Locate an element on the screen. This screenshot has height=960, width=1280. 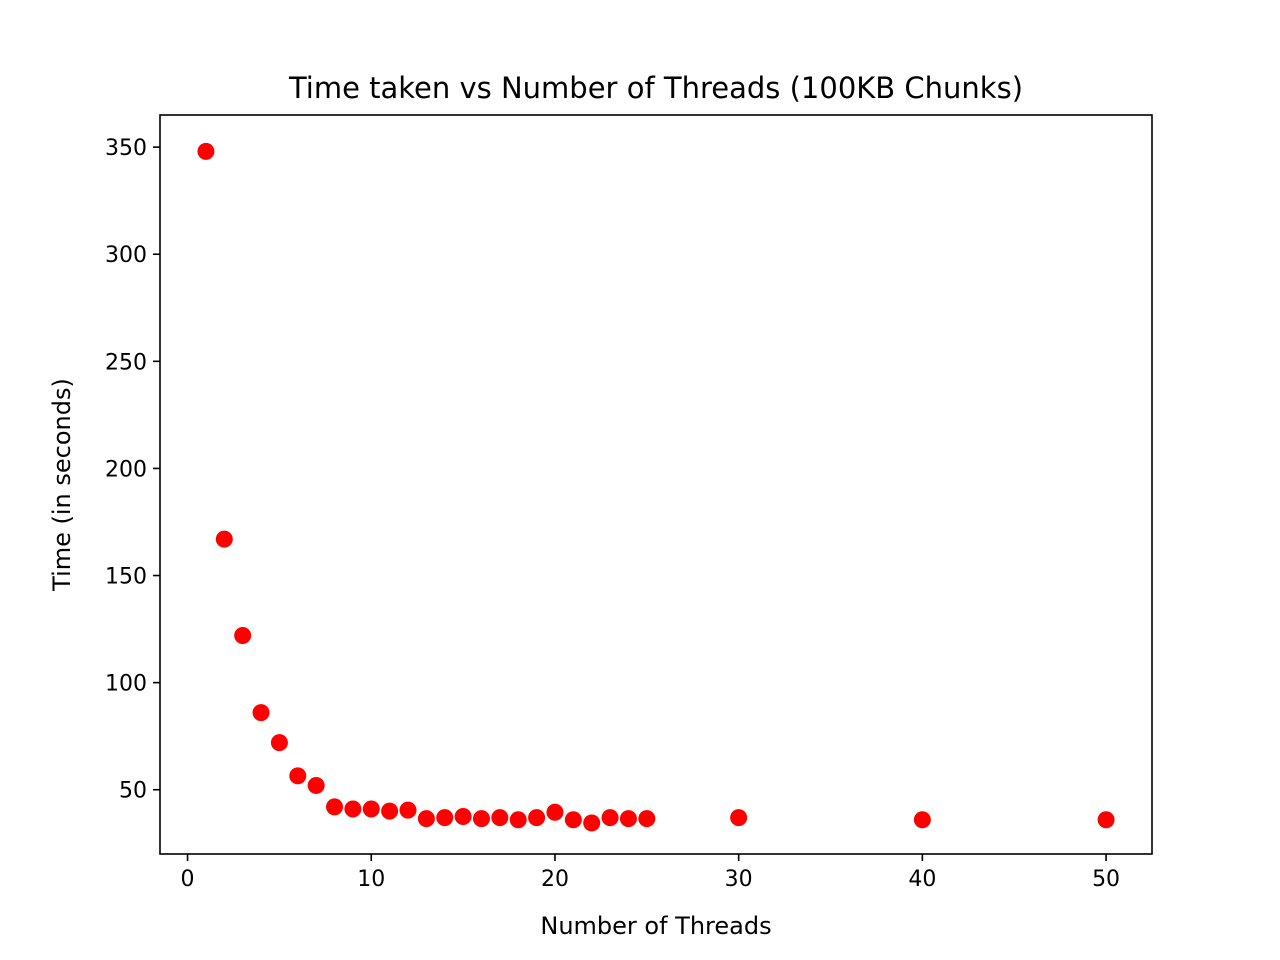
x-tick-label: 20 is located at coordinates (555, 879).